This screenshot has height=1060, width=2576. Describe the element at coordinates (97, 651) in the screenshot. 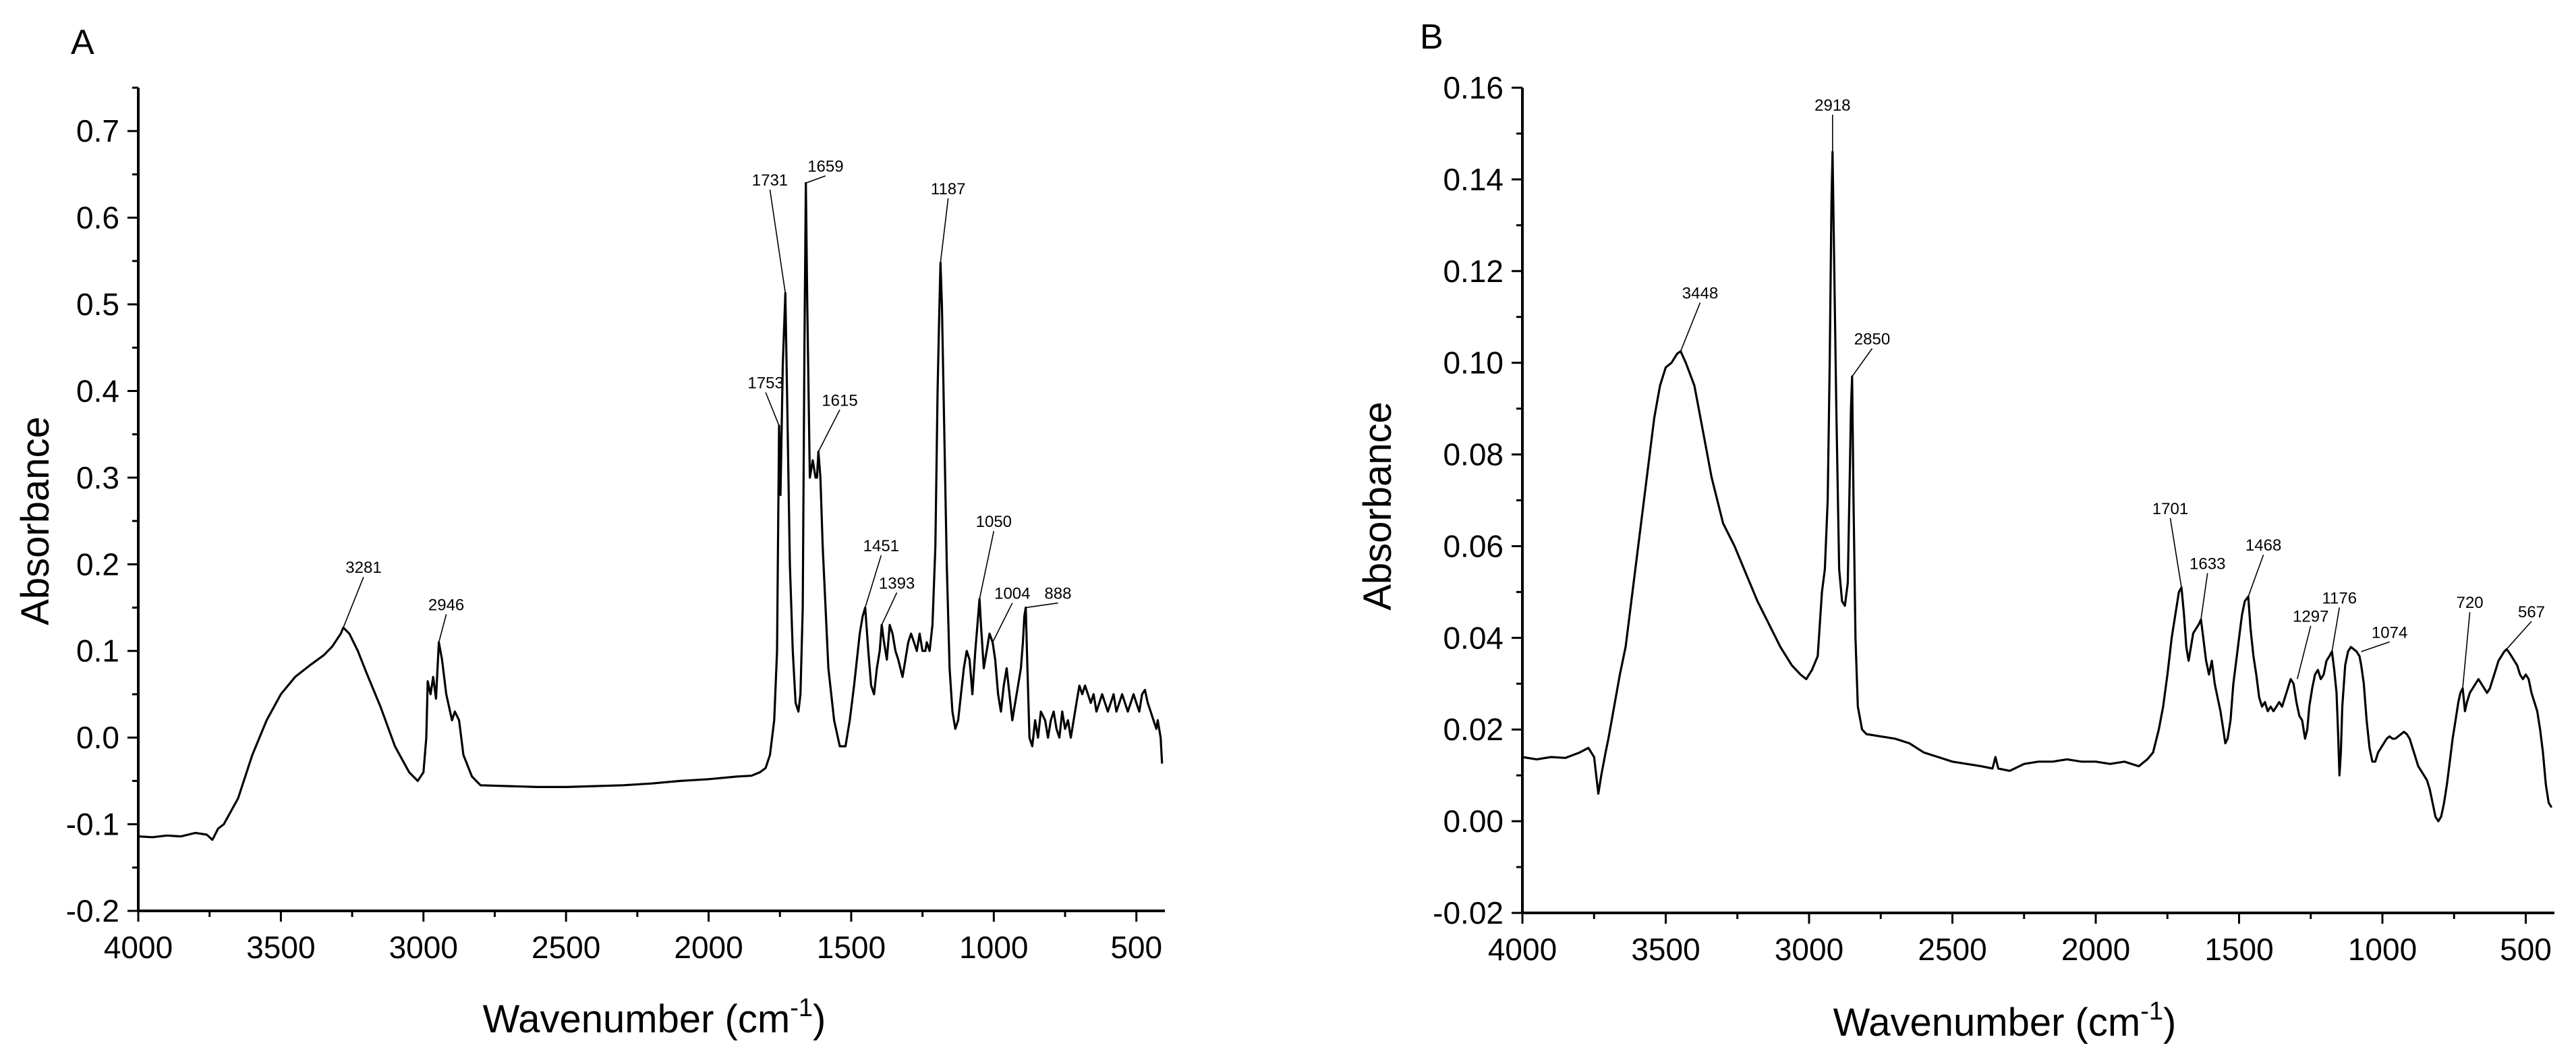

I see `y-tick-label: 0.1` at that location.